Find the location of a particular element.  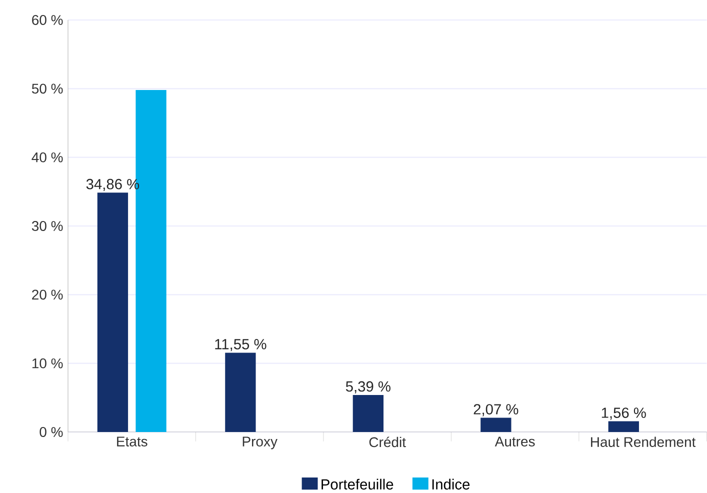

y-tick-label: 20 % is located at coordinates (47, 295).